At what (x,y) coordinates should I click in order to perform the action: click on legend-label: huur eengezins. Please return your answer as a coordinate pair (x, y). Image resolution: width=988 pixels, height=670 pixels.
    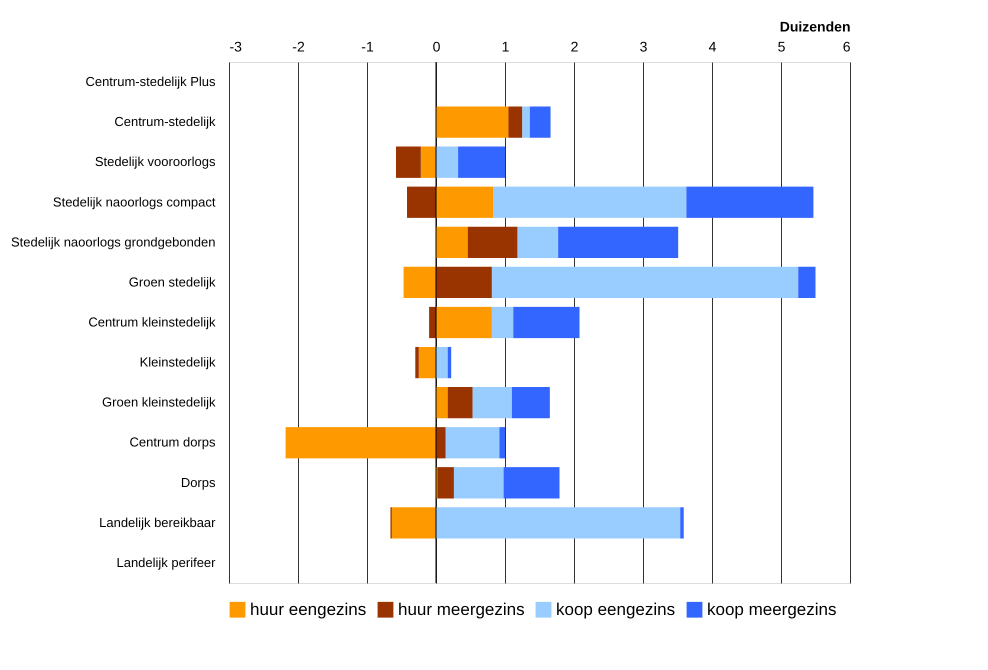
    Looking at the image, I should click on (308, 609).